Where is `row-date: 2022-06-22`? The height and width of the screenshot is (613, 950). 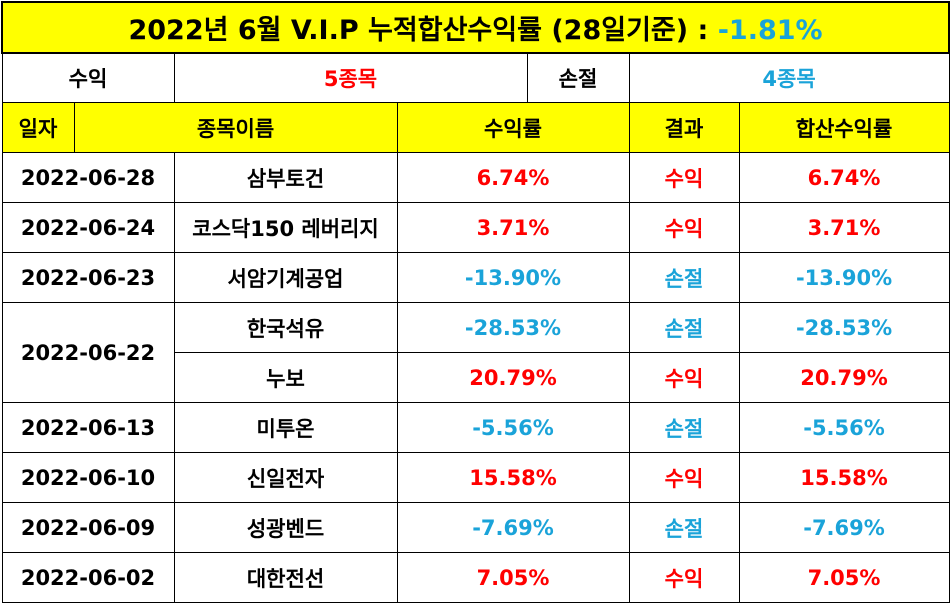
row-date: 2022-06-22 is located at coordinates (88, 352).